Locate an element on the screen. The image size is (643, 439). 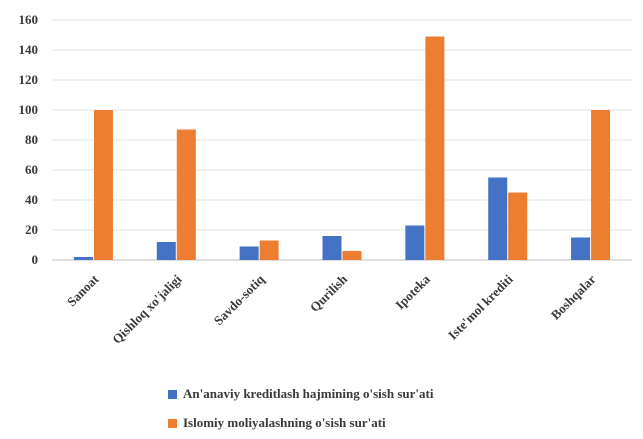
x-tick-label: Iste'mol krediti is located at coordinates (480, 306).